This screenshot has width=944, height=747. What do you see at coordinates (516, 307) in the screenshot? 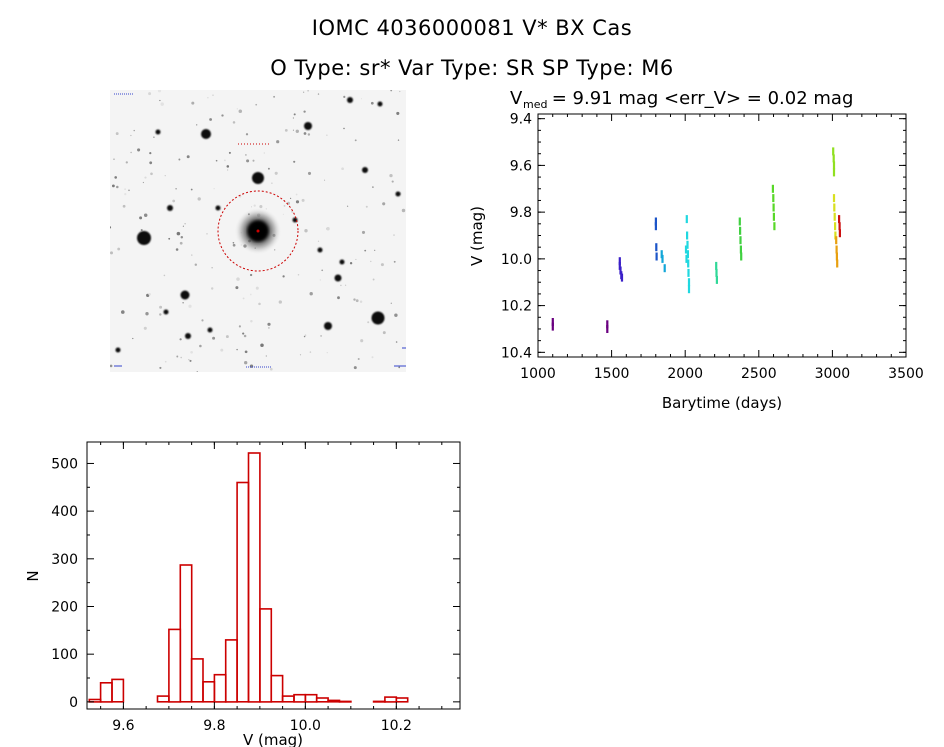
I see `lc-y-tick-label: 10.2` at bounding box center [516, 307].